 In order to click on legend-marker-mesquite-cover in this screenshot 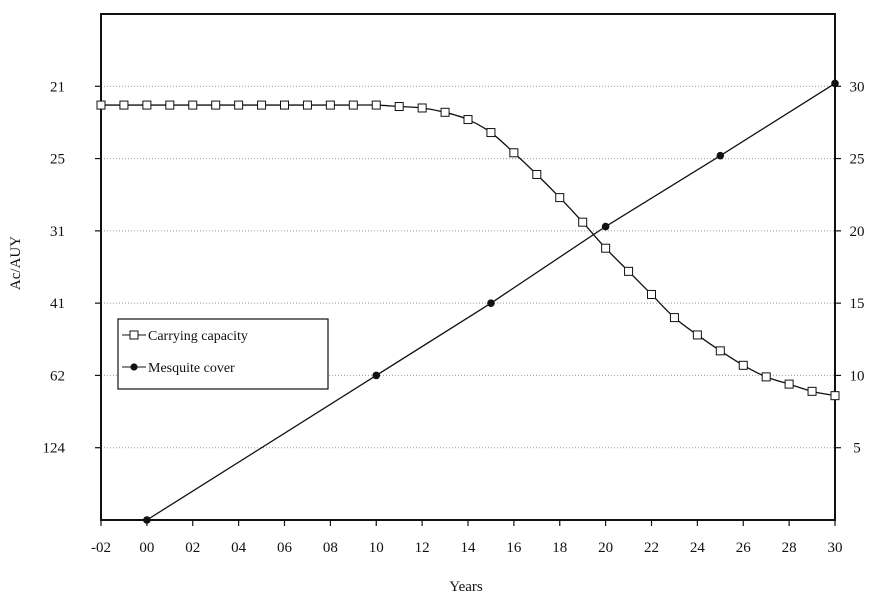, I will do `click(134, 367)`.